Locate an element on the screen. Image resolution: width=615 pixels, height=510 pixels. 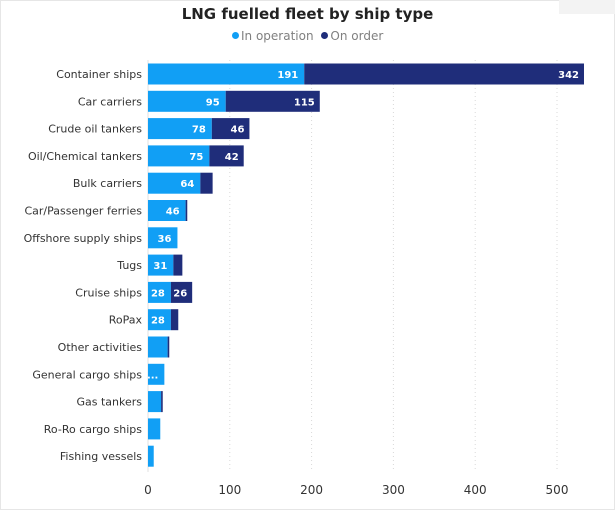
category-label-offshore-supply-ships: Offshore supply ships is located at coordinates (83, 238).